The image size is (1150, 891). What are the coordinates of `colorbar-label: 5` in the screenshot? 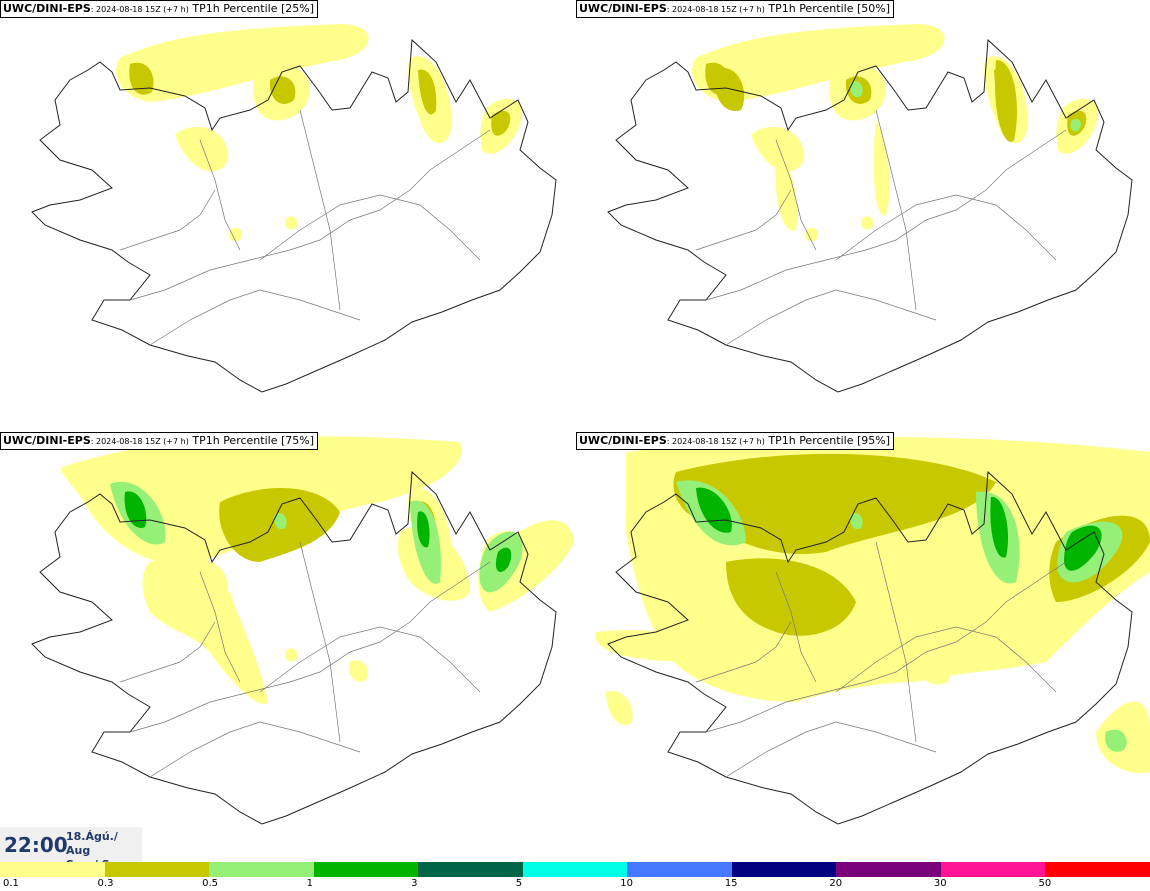 It's located at (519, 883).